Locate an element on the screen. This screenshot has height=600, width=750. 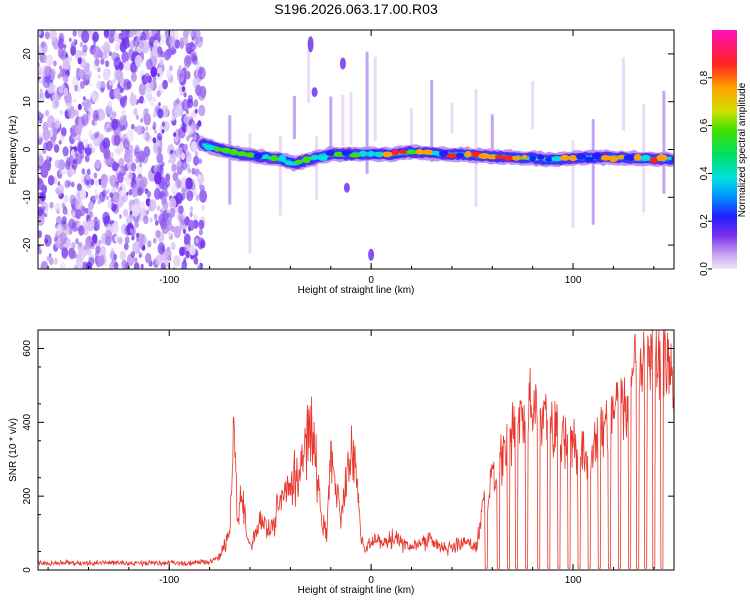
spec-ytick-label: 10 is located at coordinates (27, 102).